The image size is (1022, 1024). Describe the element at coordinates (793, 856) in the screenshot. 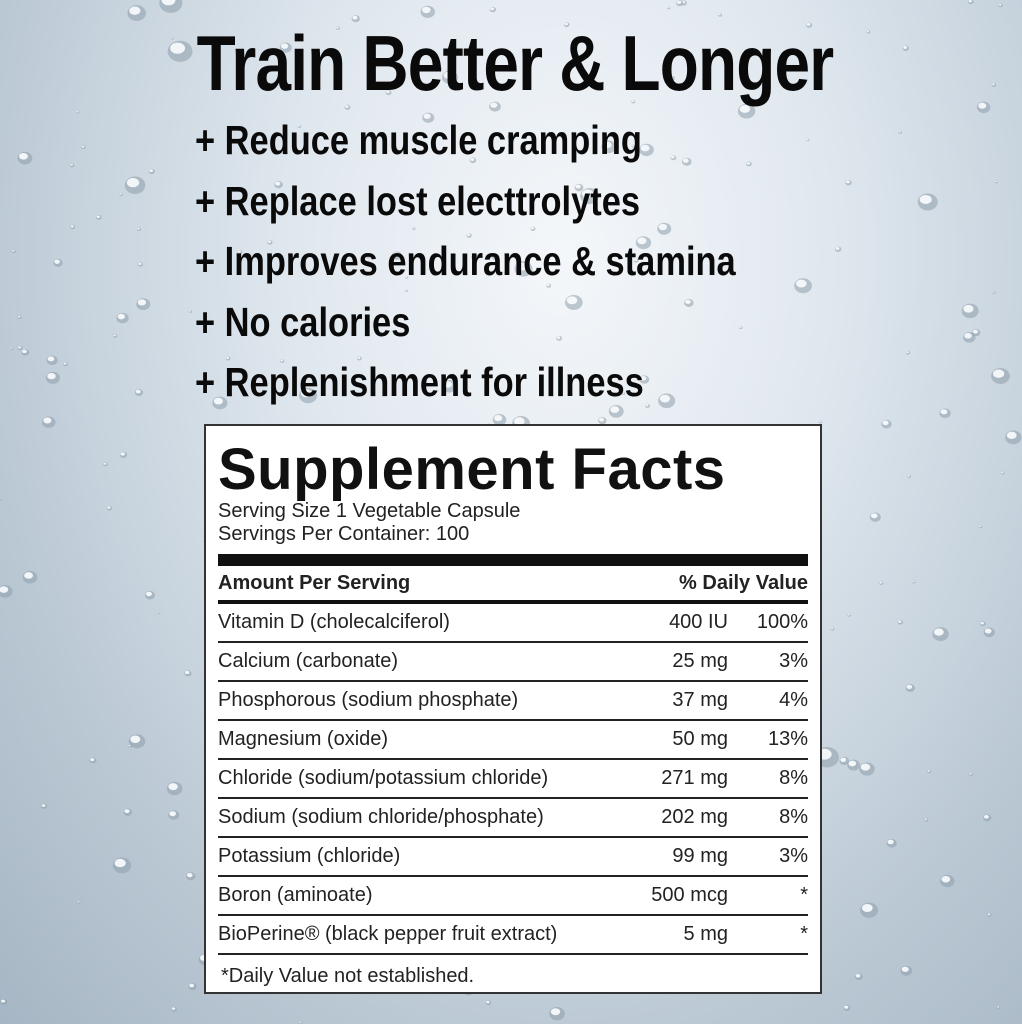

I see `nutrient-dv: 3%` at that location.